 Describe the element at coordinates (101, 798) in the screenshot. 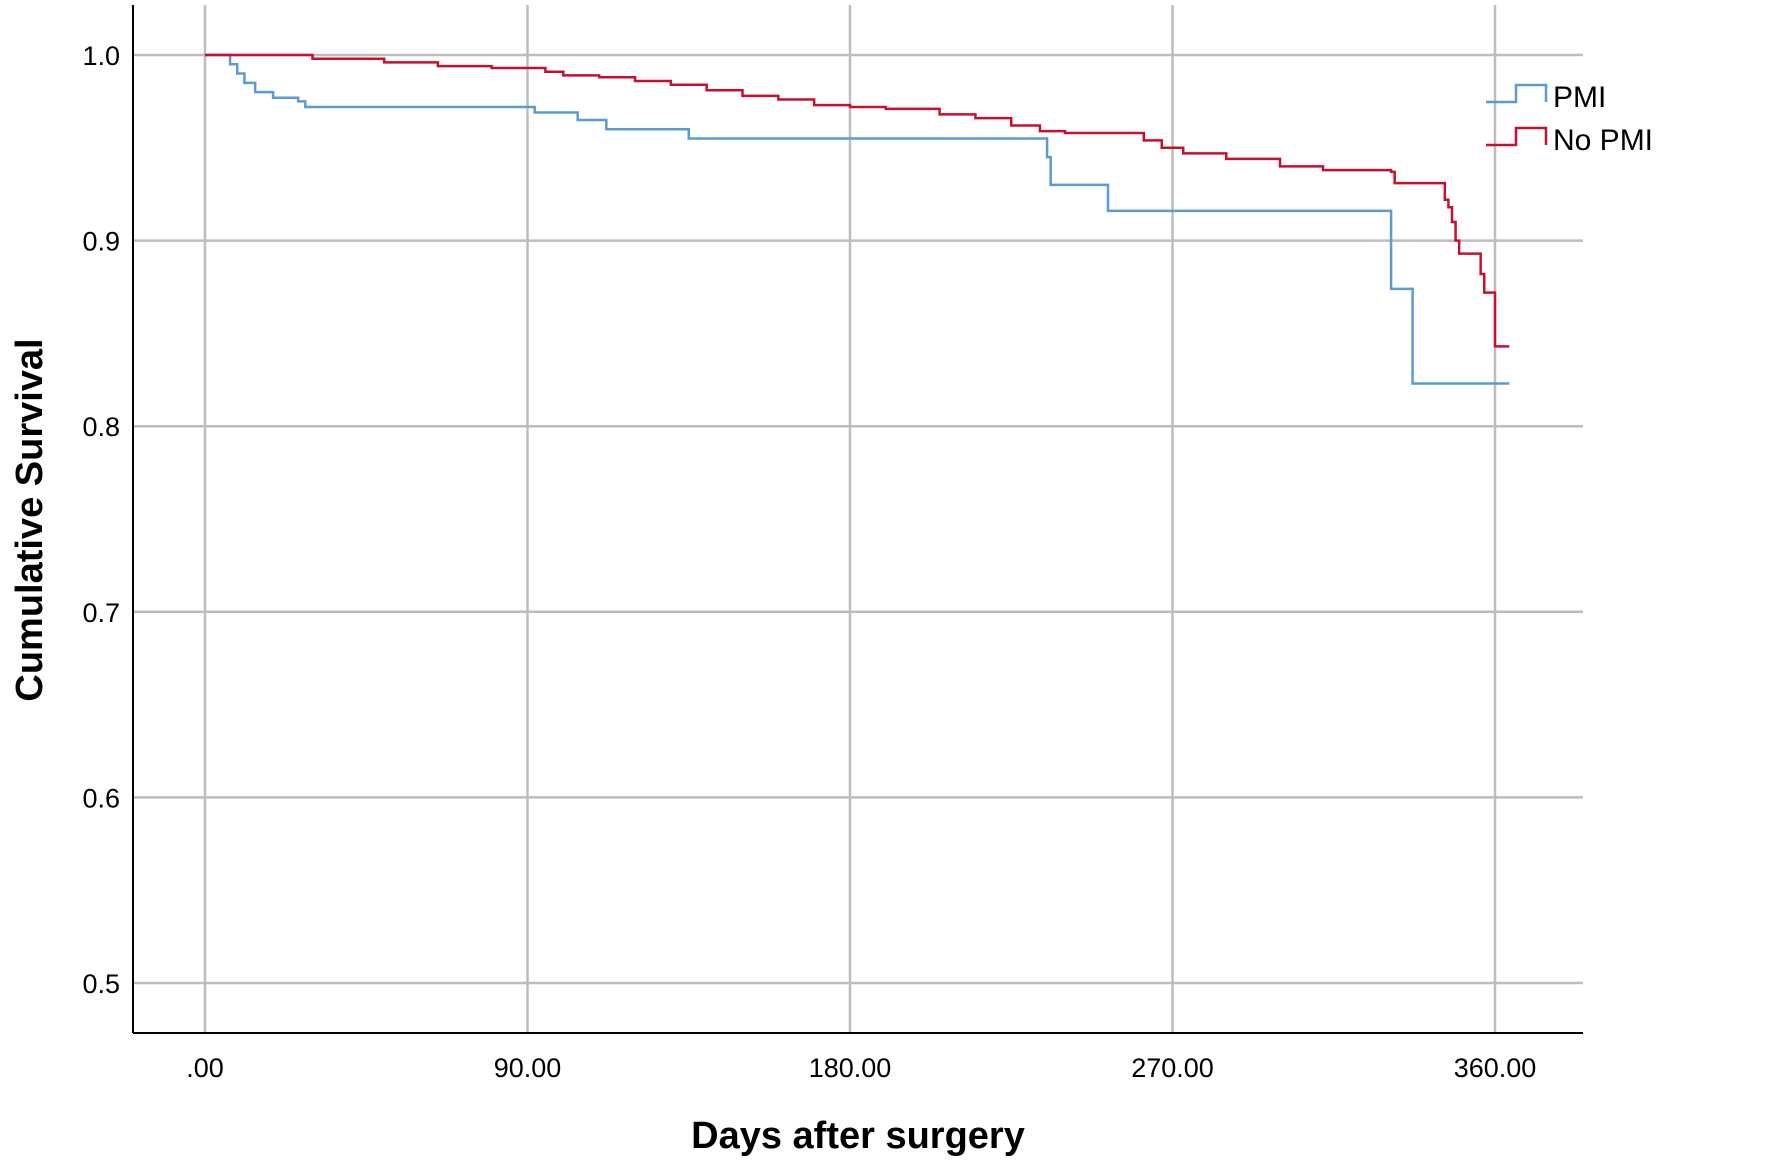

I see `y-tick-label: 0.6` at that location.